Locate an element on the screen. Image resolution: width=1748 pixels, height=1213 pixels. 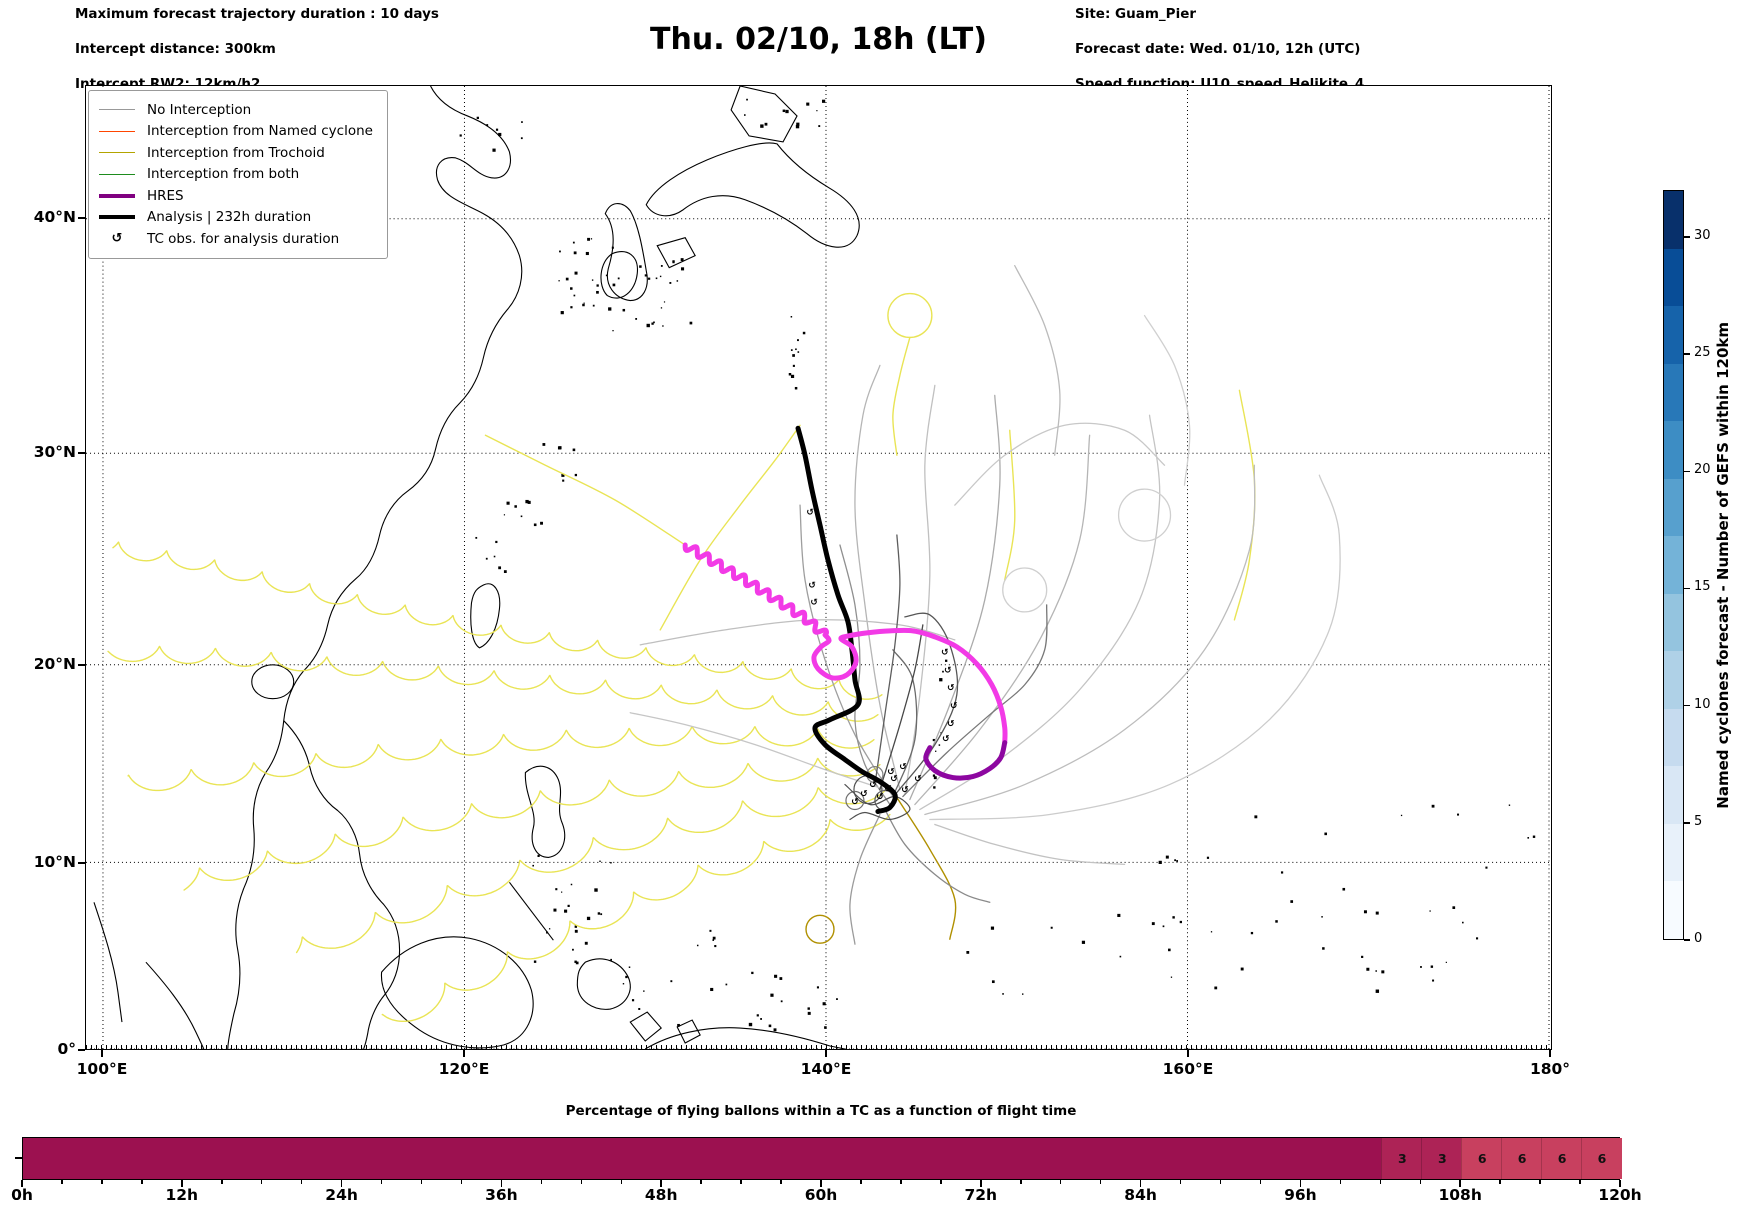
strip-tick-label-6: 72h is located at coordinates (981, 1195).